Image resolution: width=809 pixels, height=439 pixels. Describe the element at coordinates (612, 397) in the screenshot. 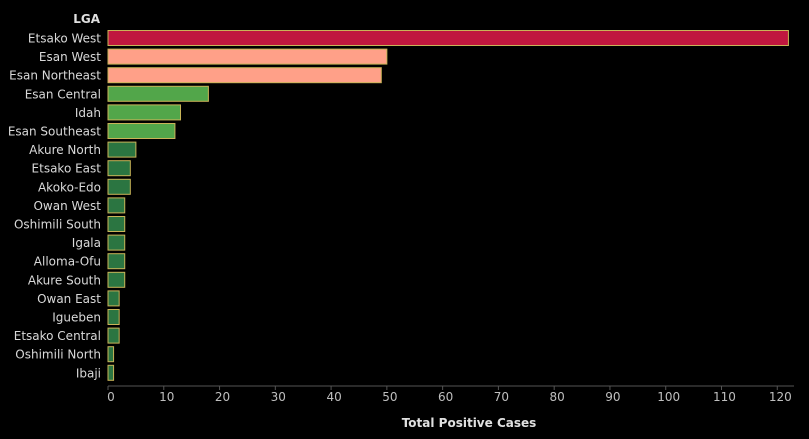

I see `x-tick-label: 90` at that location.